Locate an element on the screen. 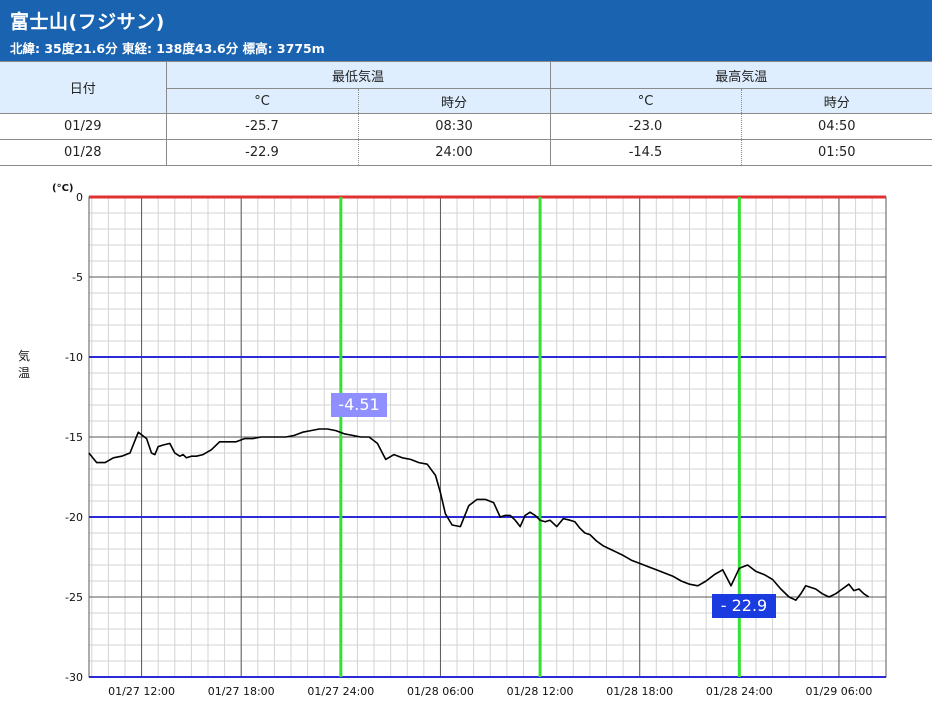  row-max-celsius: -23.0 is located at coordinates (645, 126).